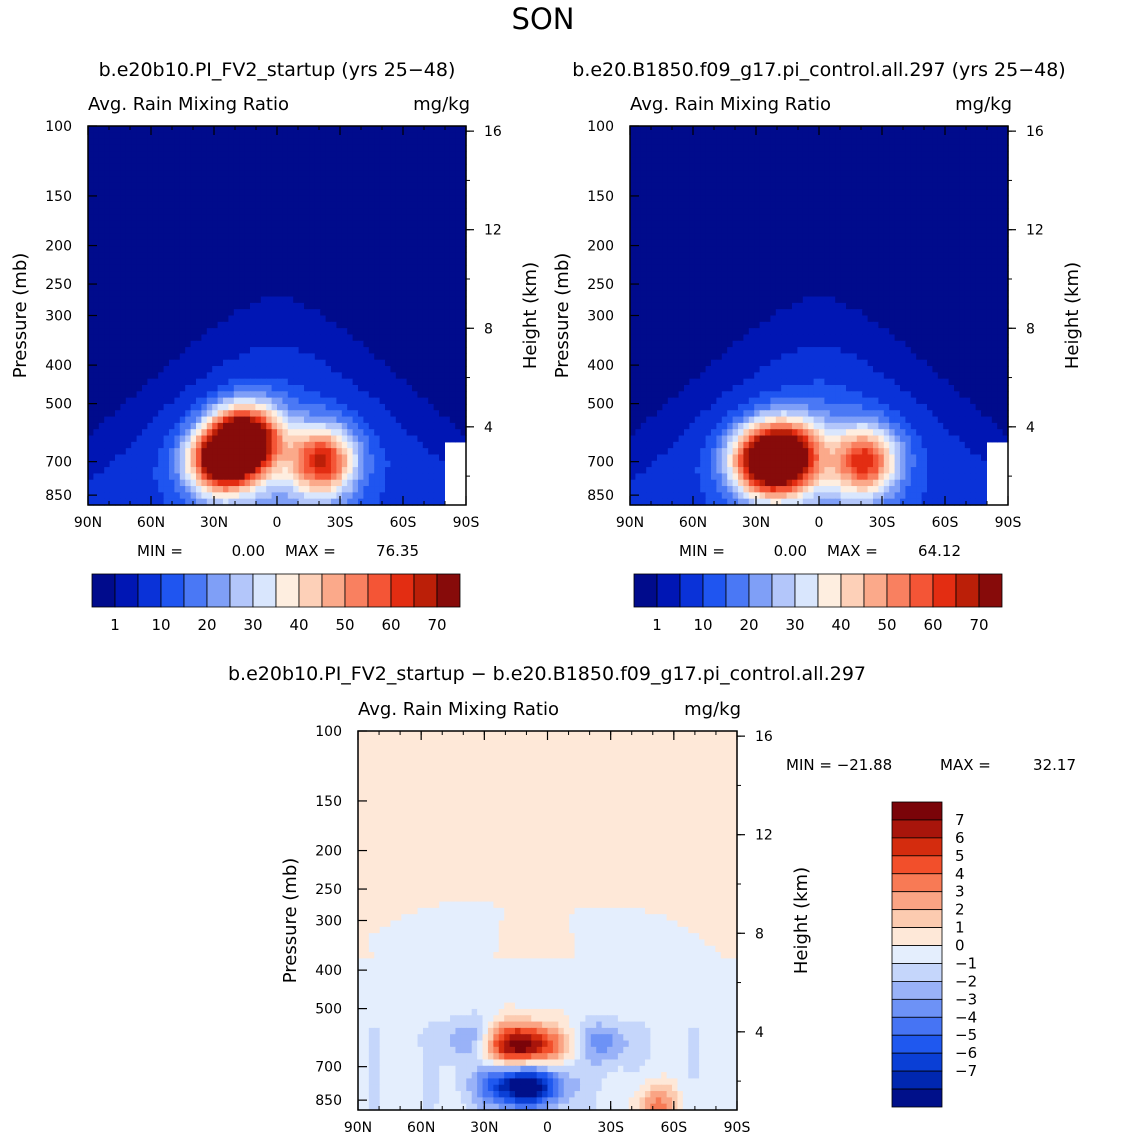 The height and width of the screenshot is (1147, 1135). Describe the element at coordinates (1054, 765) in the screenshot. I see `max-value: 32.17` at that location.